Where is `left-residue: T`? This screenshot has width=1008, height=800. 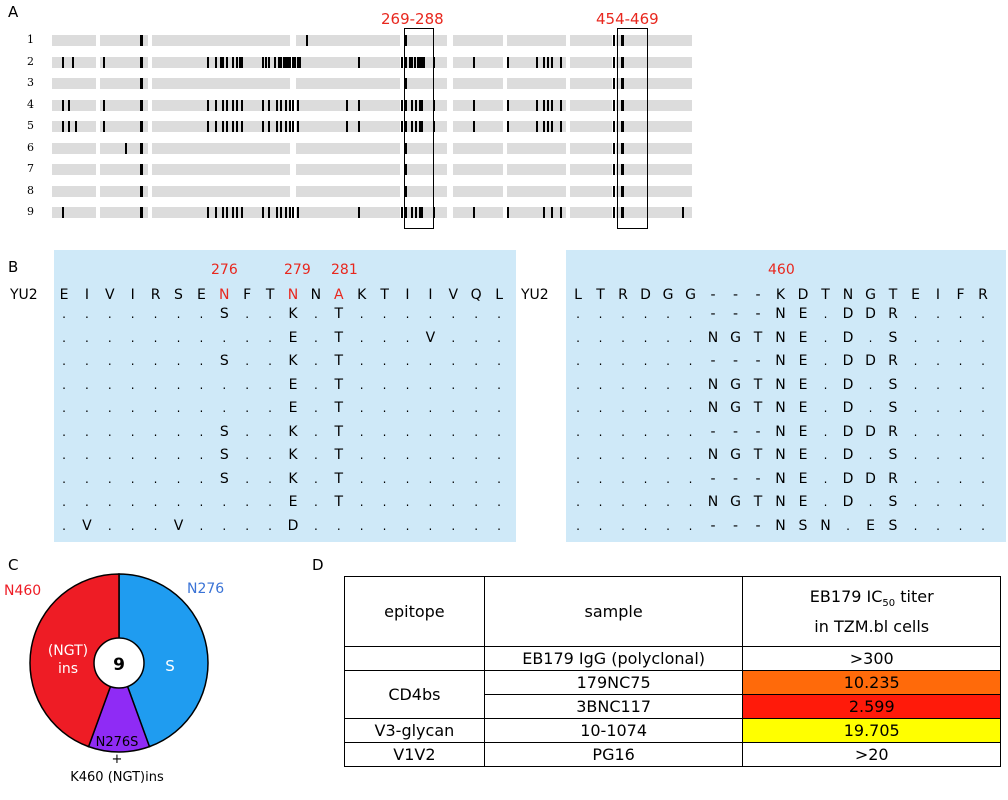 left-residue: T is located at coordinates (339, 384).